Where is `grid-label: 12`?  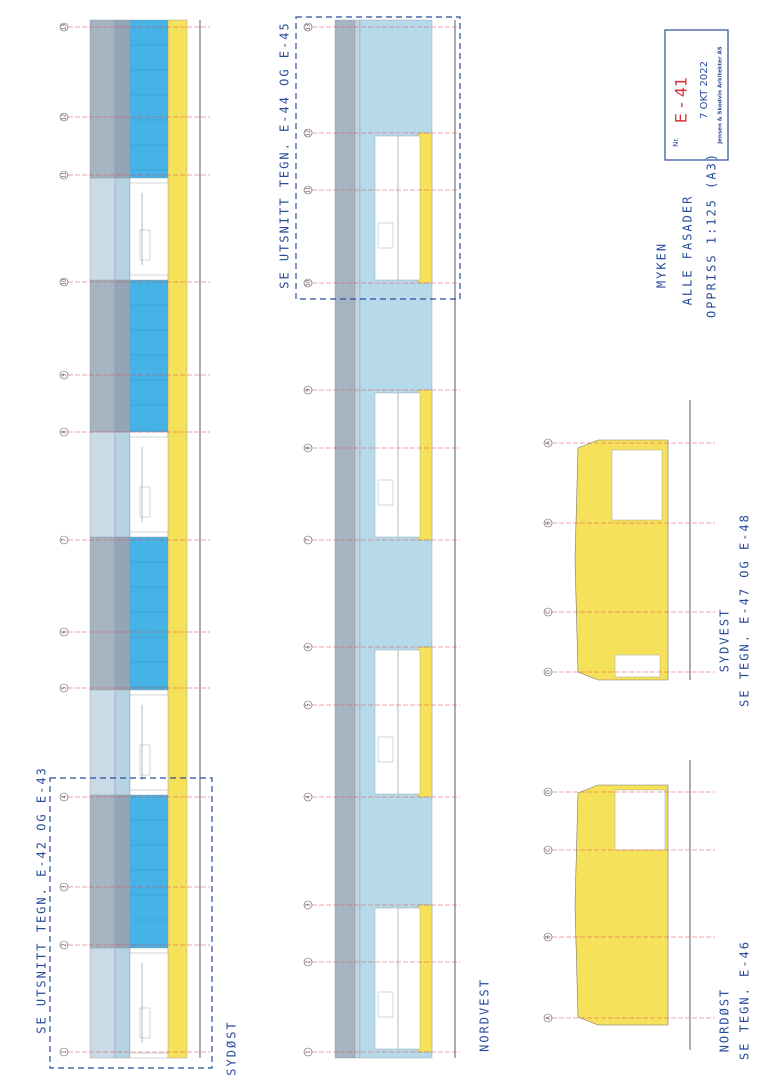
grid-label: 12 is located at coordinates (65, 117).